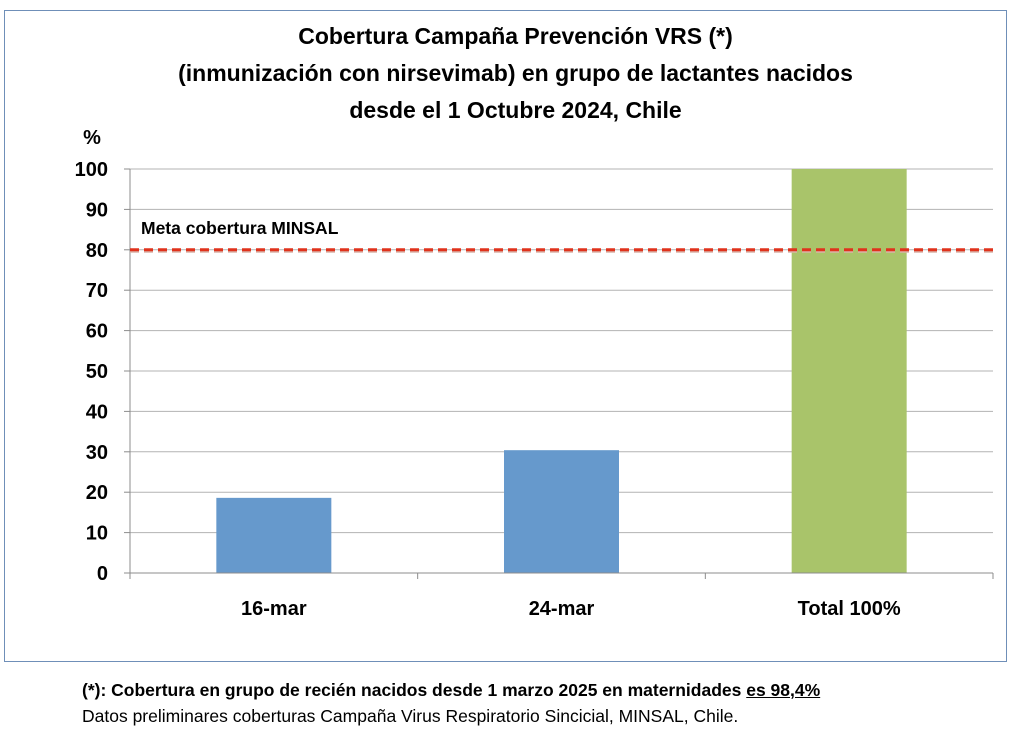  I want to click on x-category-label: Total 100%, so click(849, 609).